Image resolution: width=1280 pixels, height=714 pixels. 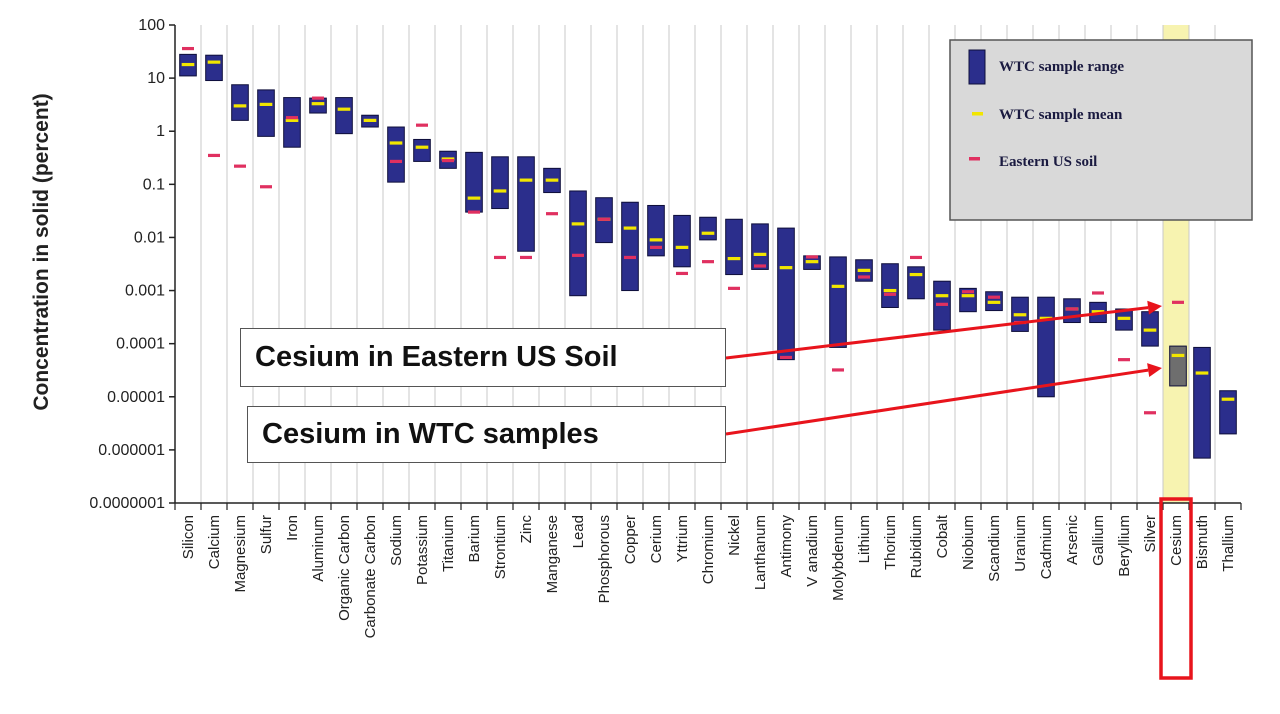 What do you see at coordinates (734, 288) in the screenshot?
I see `soil-mark-nickel` at bounding box center [734, 288].